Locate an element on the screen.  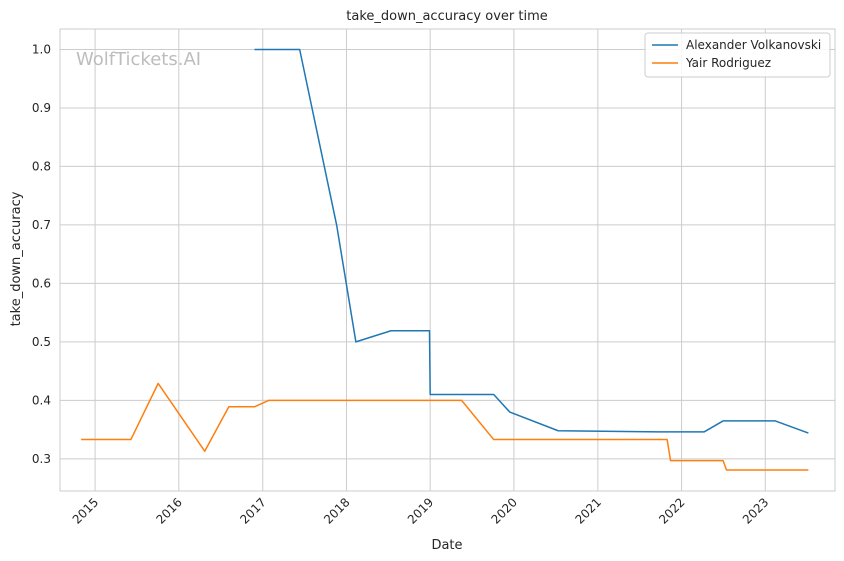
watermark: WolfTickets.AI is located at coordinates (138, 59).